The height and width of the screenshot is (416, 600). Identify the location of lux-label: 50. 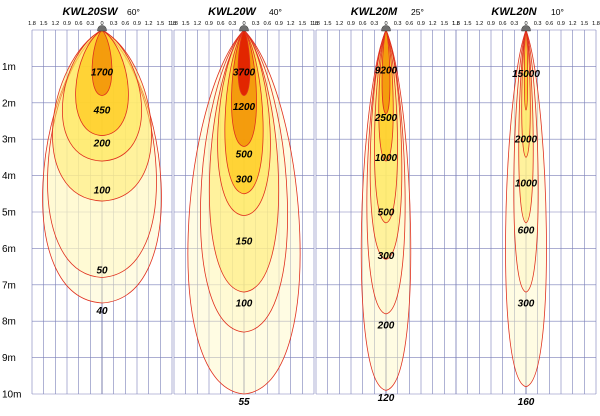
(102, 271).